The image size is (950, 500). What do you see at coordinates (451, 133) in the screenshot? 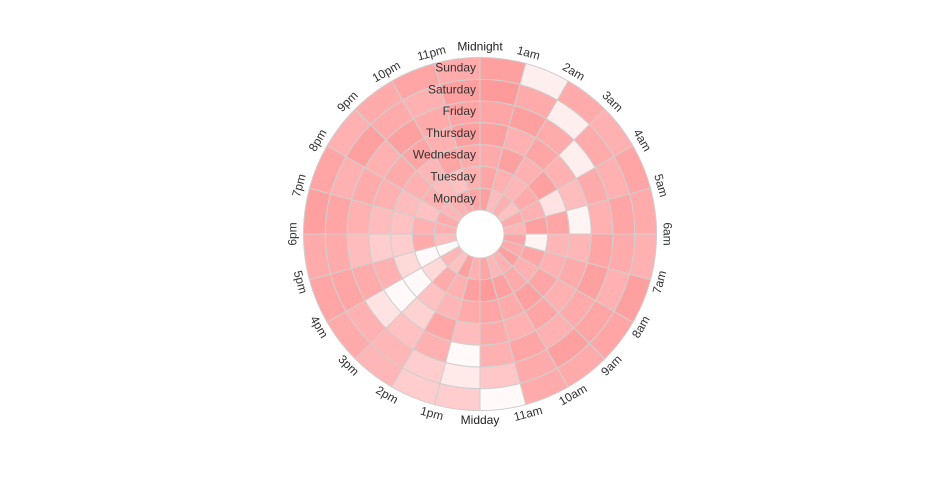
I see `day-label: Thursday` at bounding box center [451, 133].